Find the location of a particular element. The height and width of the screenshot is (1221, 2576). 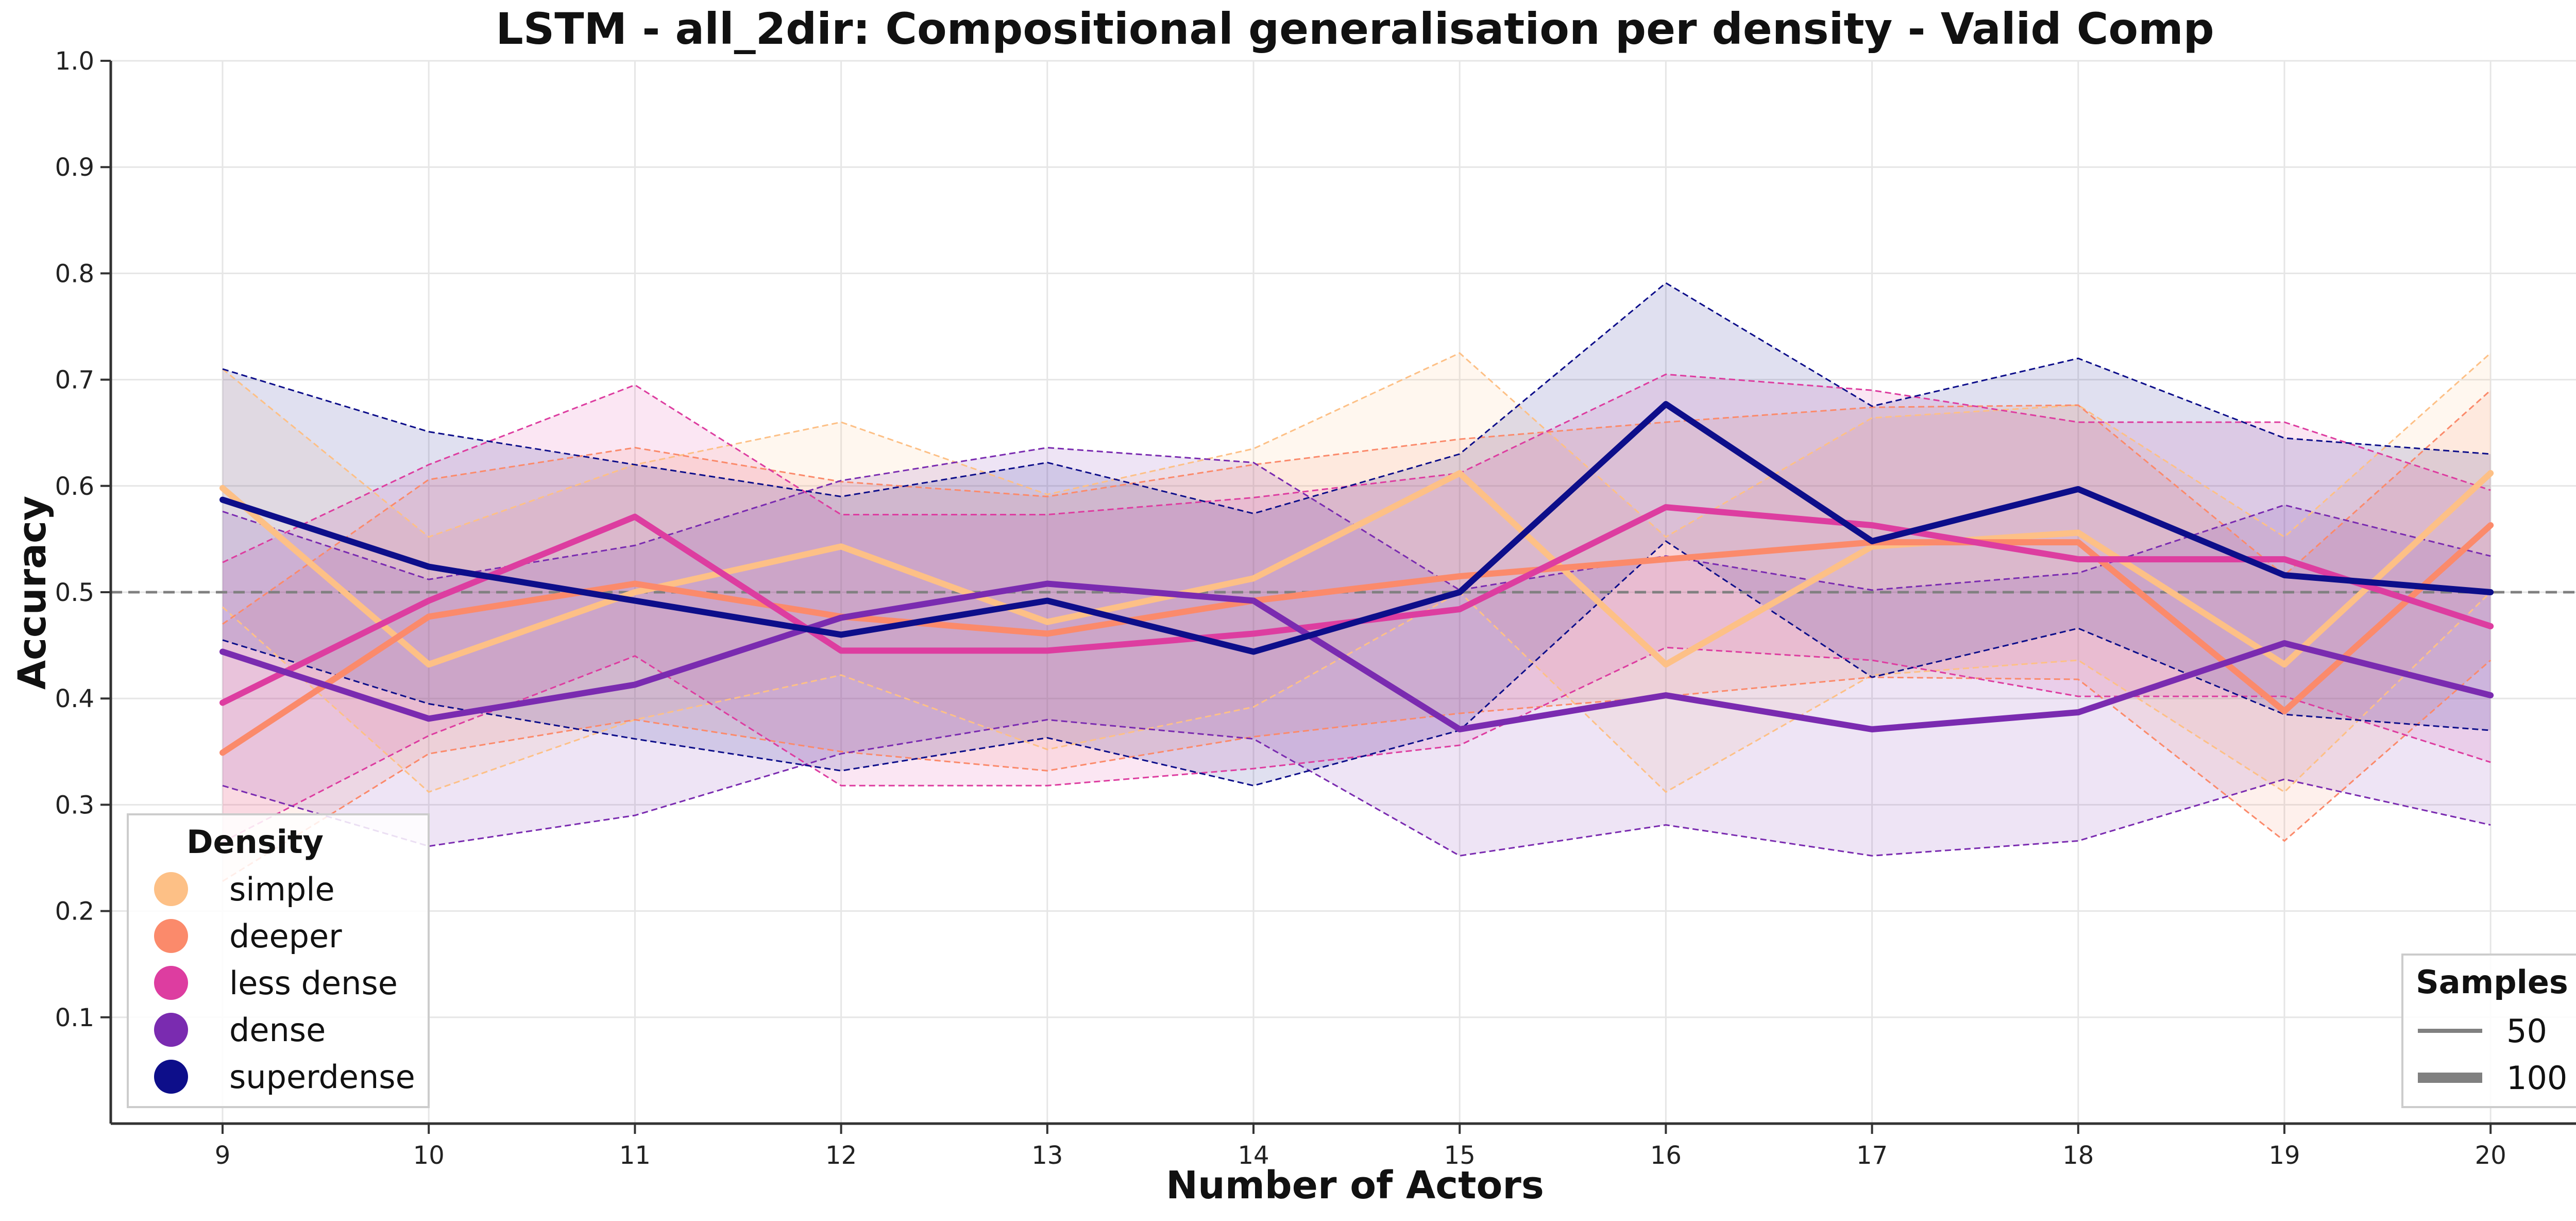

legend-label-superdense: superdense is located at coordinates (322, 1077).